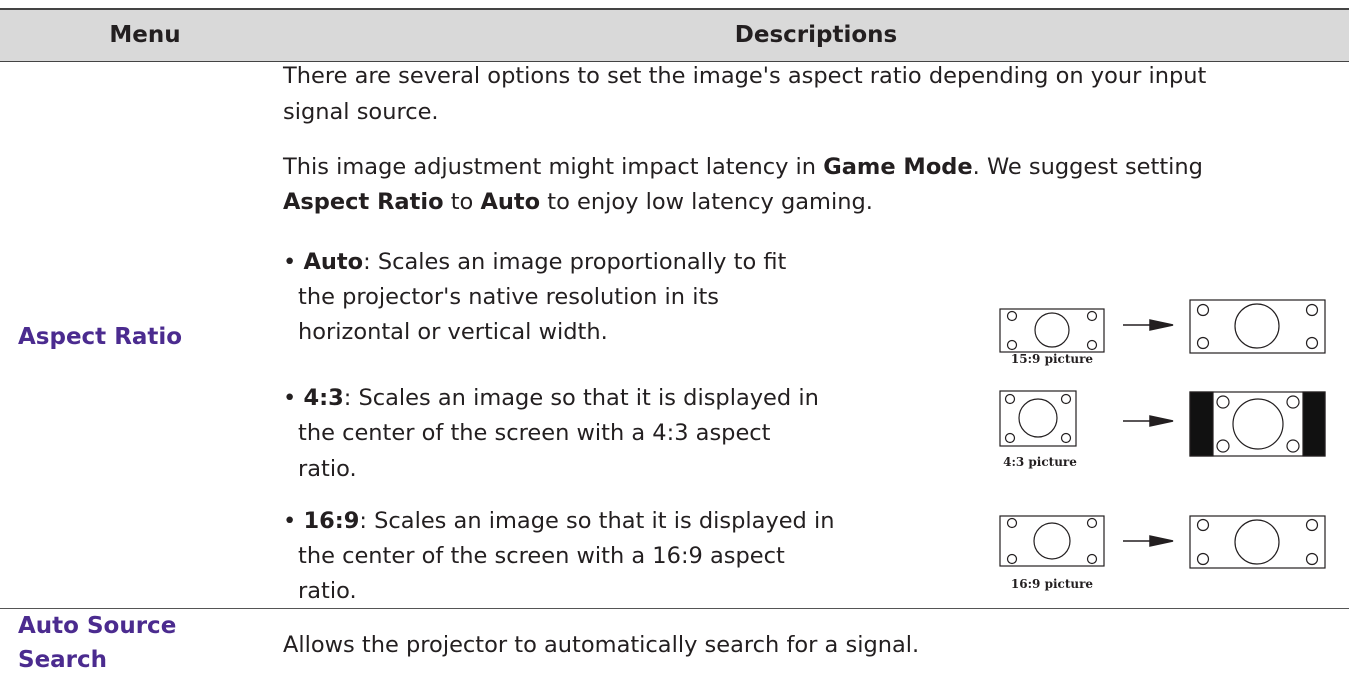  Describe the element at coordinates (674, 608) in the screenshot. I see `row-divider` at that location.